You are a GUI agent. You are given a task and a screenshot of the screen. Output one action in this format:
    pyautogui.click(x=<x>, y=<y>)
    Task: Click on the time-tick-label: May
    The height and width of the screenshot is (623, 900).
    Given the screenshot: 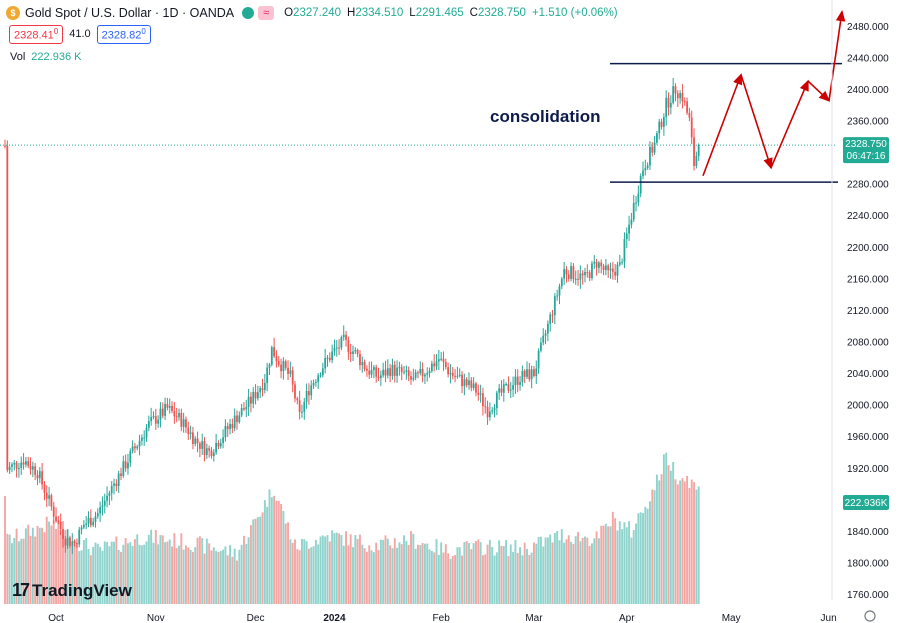 What is the action you would take?
    pyautogui.click(x=731, y=618)
    